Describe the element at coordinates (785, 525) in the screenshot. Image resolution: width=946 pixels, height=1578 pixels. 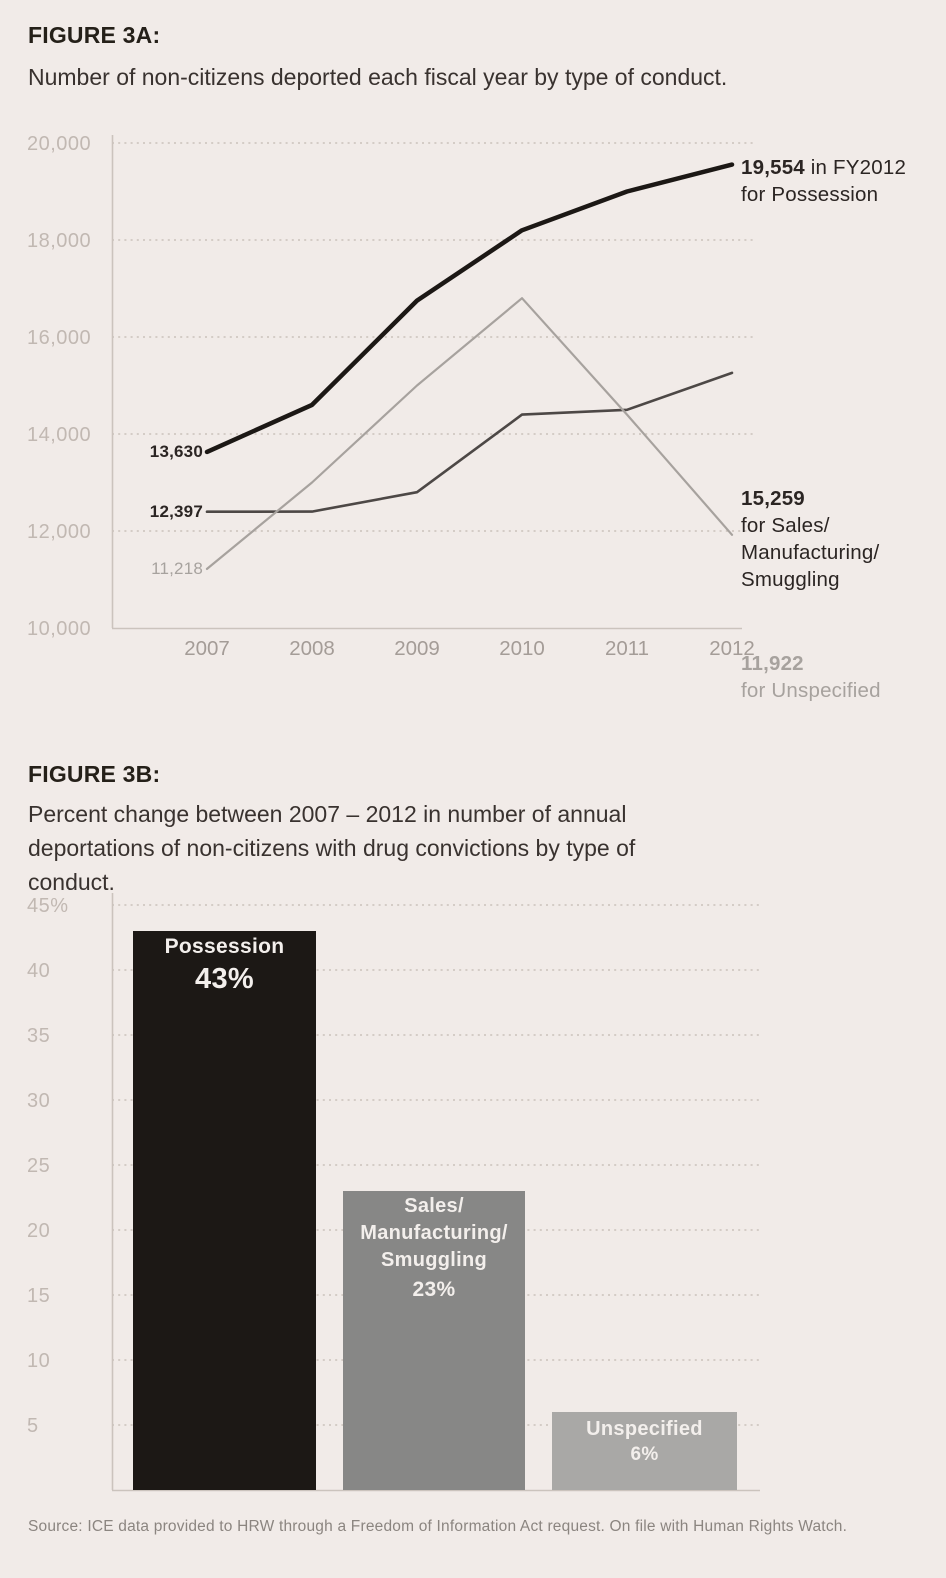
I see `annotation-text-line: for Sales/` at that location.